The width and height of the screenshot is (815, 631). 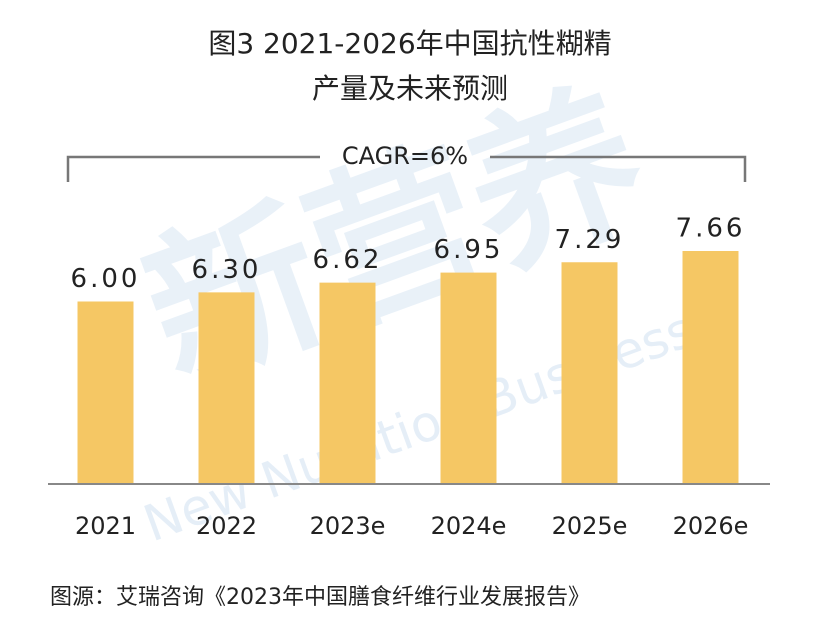 What do you see at coordinates (469, 526) in the screenshot?
I see `x-tick-label: 2024e` at bounding box center [469, 526].